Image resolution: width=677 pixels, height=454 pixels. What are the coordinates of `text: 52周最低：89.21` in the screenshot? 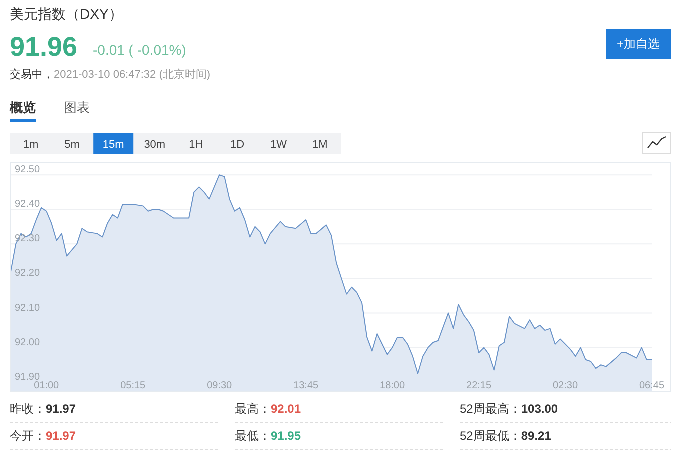 It's located at (506, 436).